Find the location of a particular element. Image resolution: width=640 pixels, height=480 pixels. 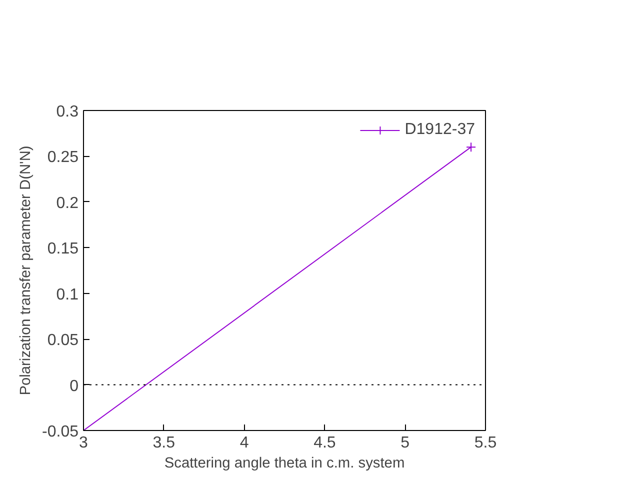

x-tick-label: 5.5 is located at coordinates (485, 443).